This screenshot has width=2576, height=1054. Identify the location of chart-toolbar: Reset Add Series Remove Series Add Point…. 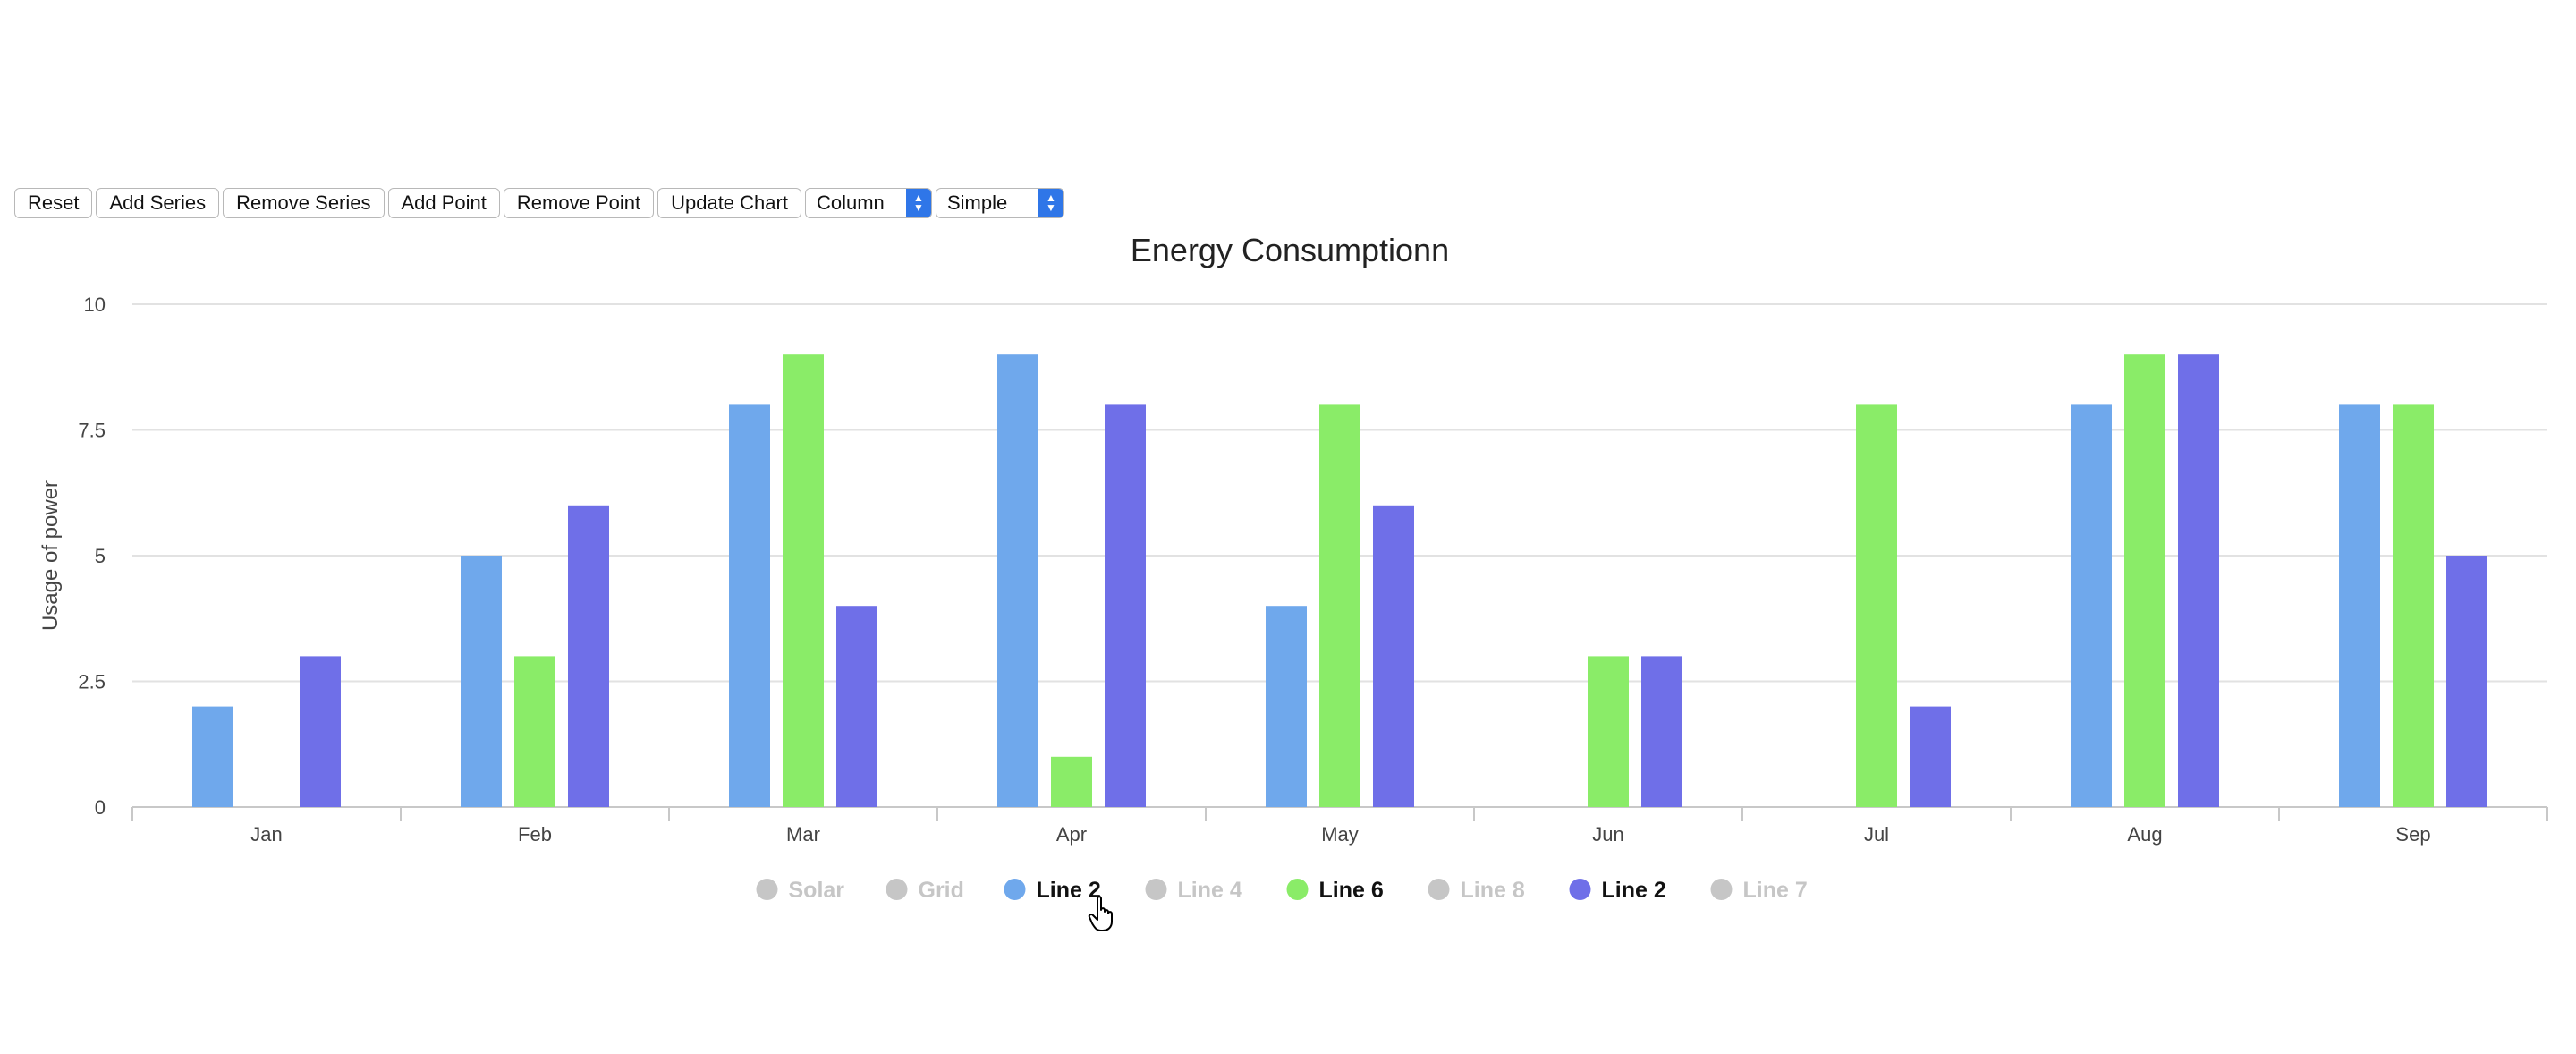
(539, 203).